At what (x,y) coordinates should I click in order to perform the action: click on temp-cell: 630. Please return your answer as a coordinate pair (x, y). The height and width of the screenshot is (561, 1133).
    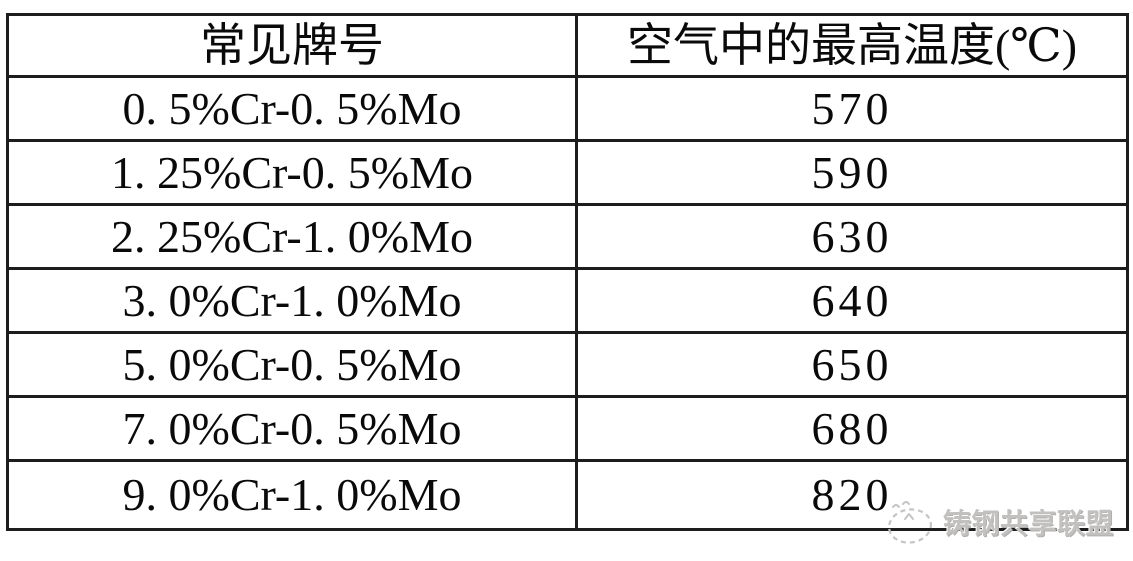
    Looking at the image, I should click on (852, 236).